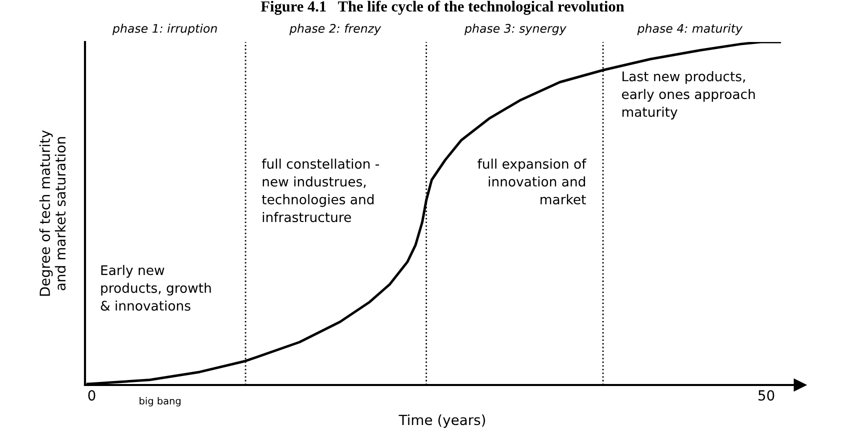  What do you see at coordinates (442, 7) in the screenshot?
I see `chart-title: Figure 4.1 The life cycle of the technological revolution` at bounding box center [442, 7].